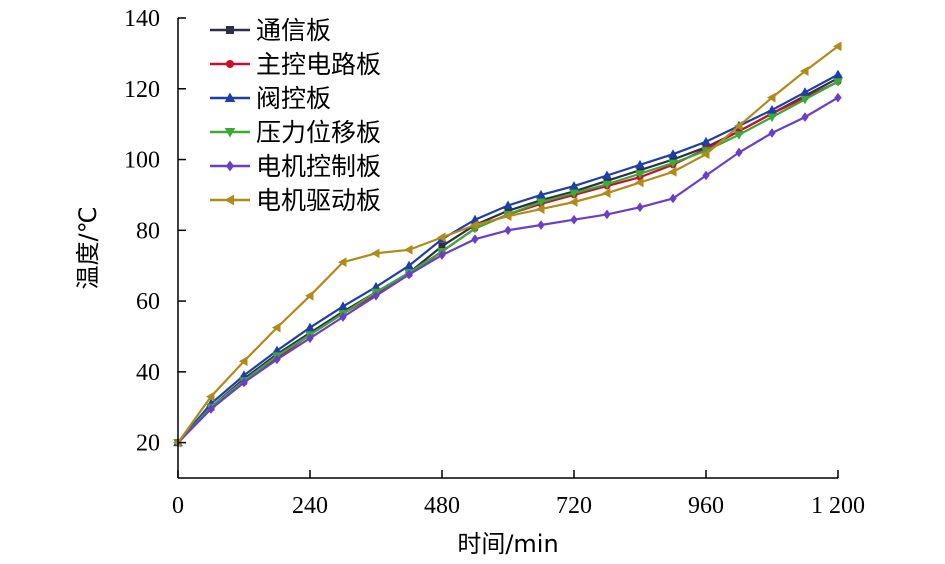 The width and height of the screenshot is (945, 564). Describe the element at coordinates (706, 506) in the screenshot. I see `x-tick-label: 960` at that location.